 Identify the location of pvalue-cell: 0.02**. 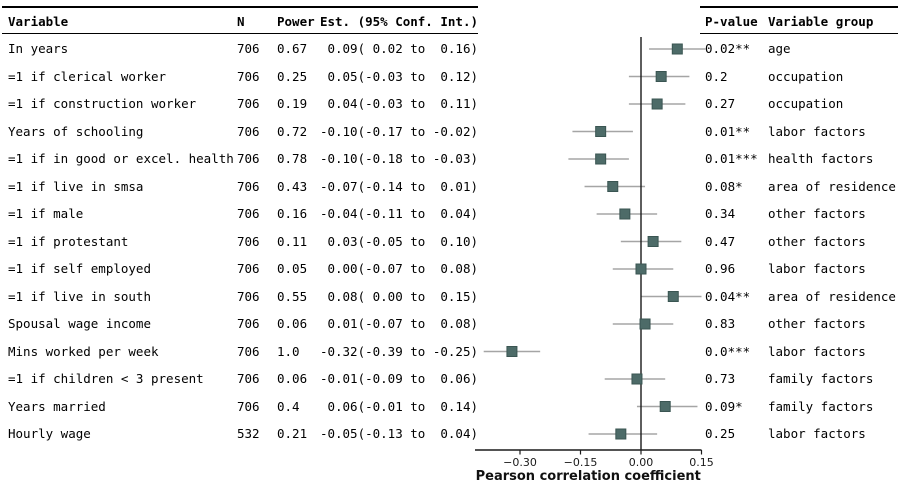
(728, 48).